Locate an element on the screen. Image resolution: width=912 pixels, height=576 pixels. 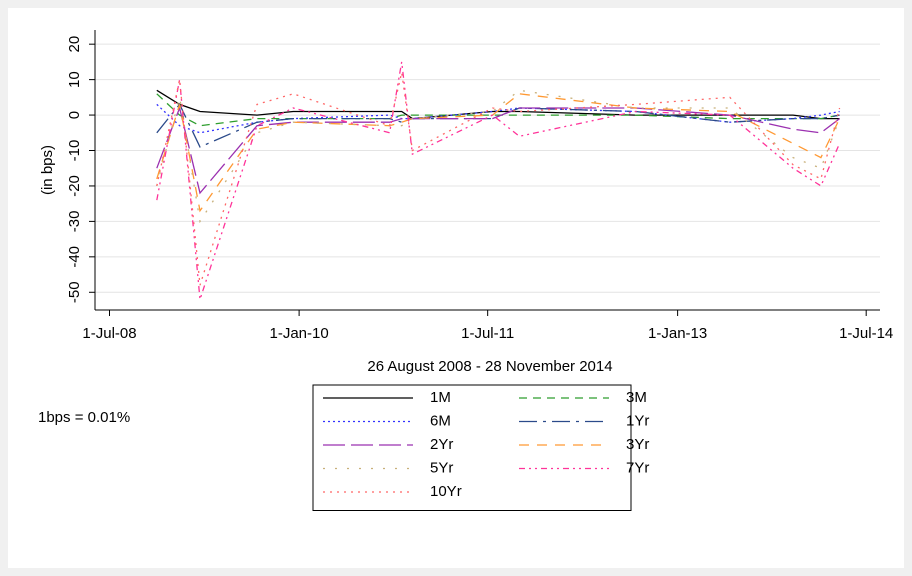
y-tick-label: -20 is located at coordinates (74, 186).